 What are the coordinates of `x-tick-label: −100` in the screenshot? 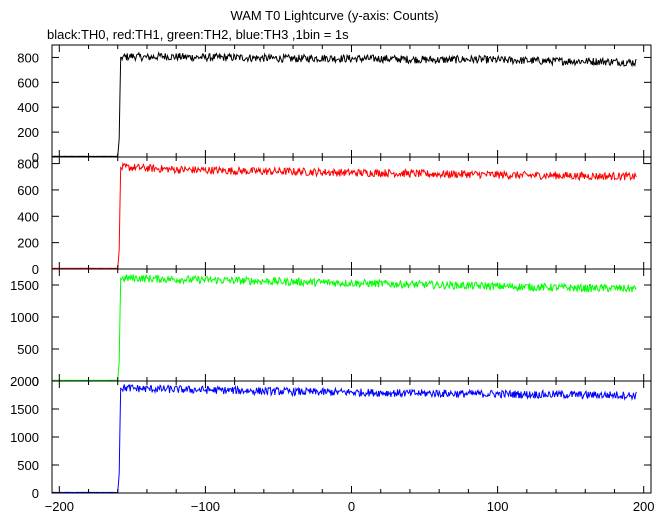 It's located at (205, 506).